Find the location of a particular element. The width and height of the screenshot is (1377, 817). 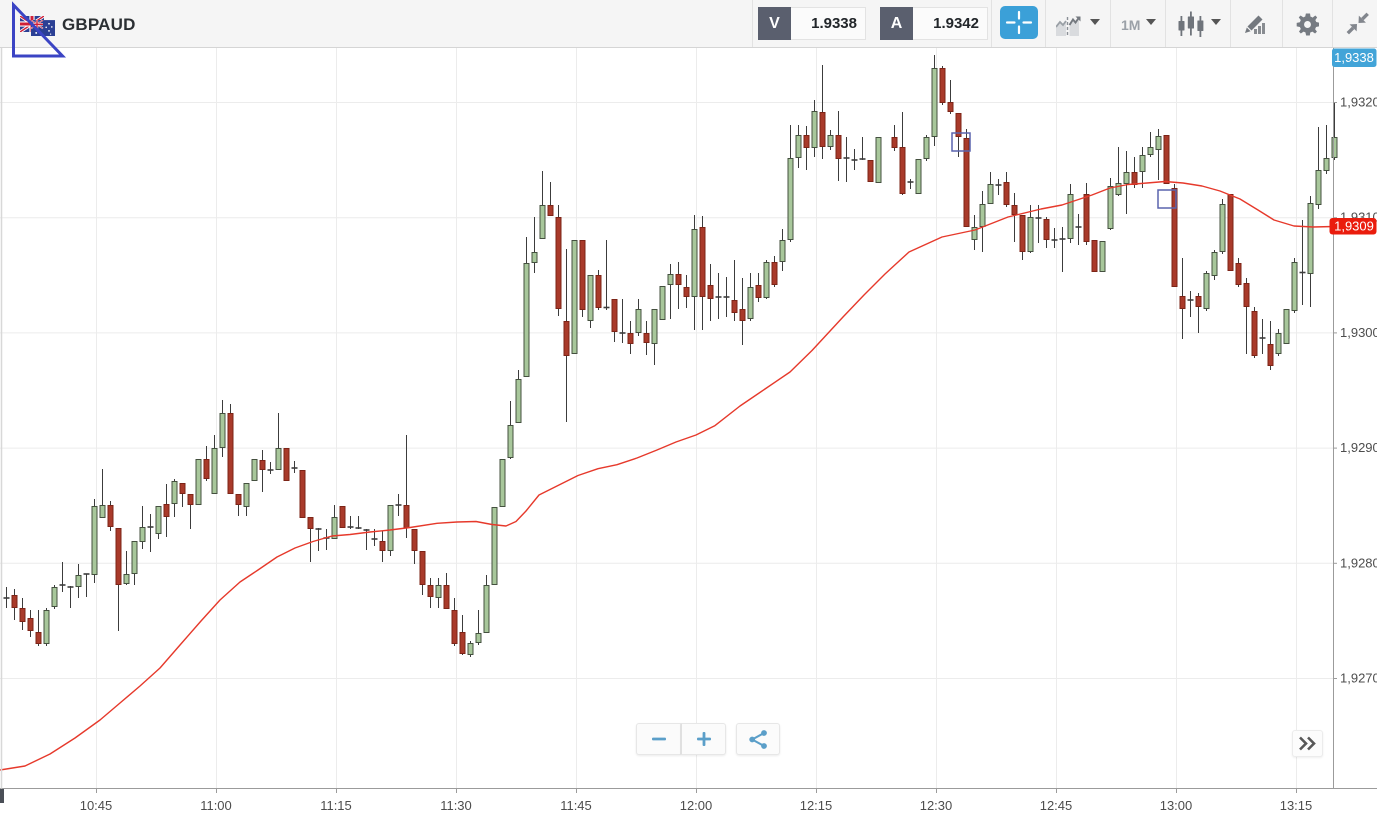

svg-text: 11:45 is located at coordinates (576, 805).